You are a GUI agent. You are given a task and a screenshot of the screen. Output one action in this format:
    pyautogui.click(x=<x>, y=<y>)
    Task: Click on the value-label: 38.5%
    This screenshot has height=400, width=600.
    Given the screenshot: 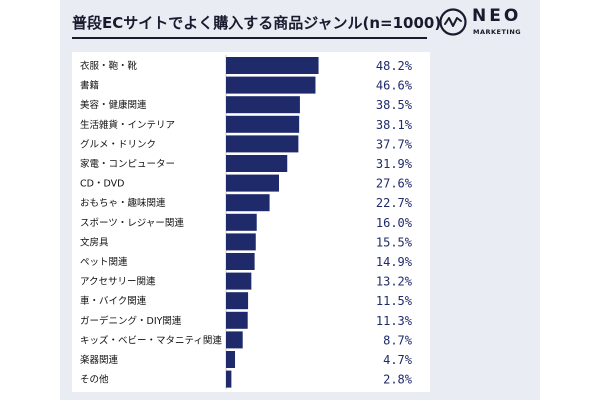 What is the action you would take?
    pyautogui.click(x=394, y=105)
    